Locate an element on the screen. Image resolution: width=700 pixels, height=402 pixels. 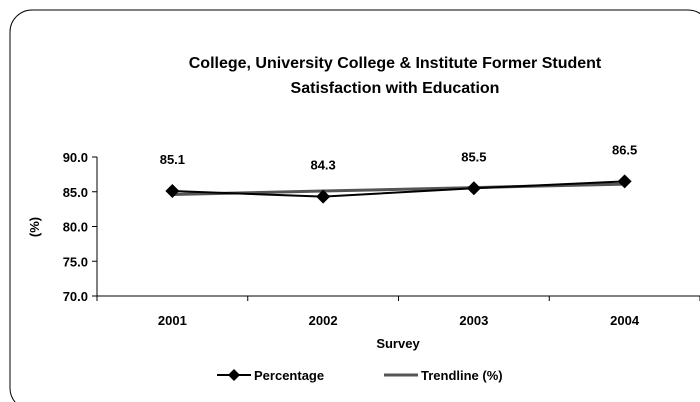
y-tick-label: 80.0 is located at coordinates (75, 227).